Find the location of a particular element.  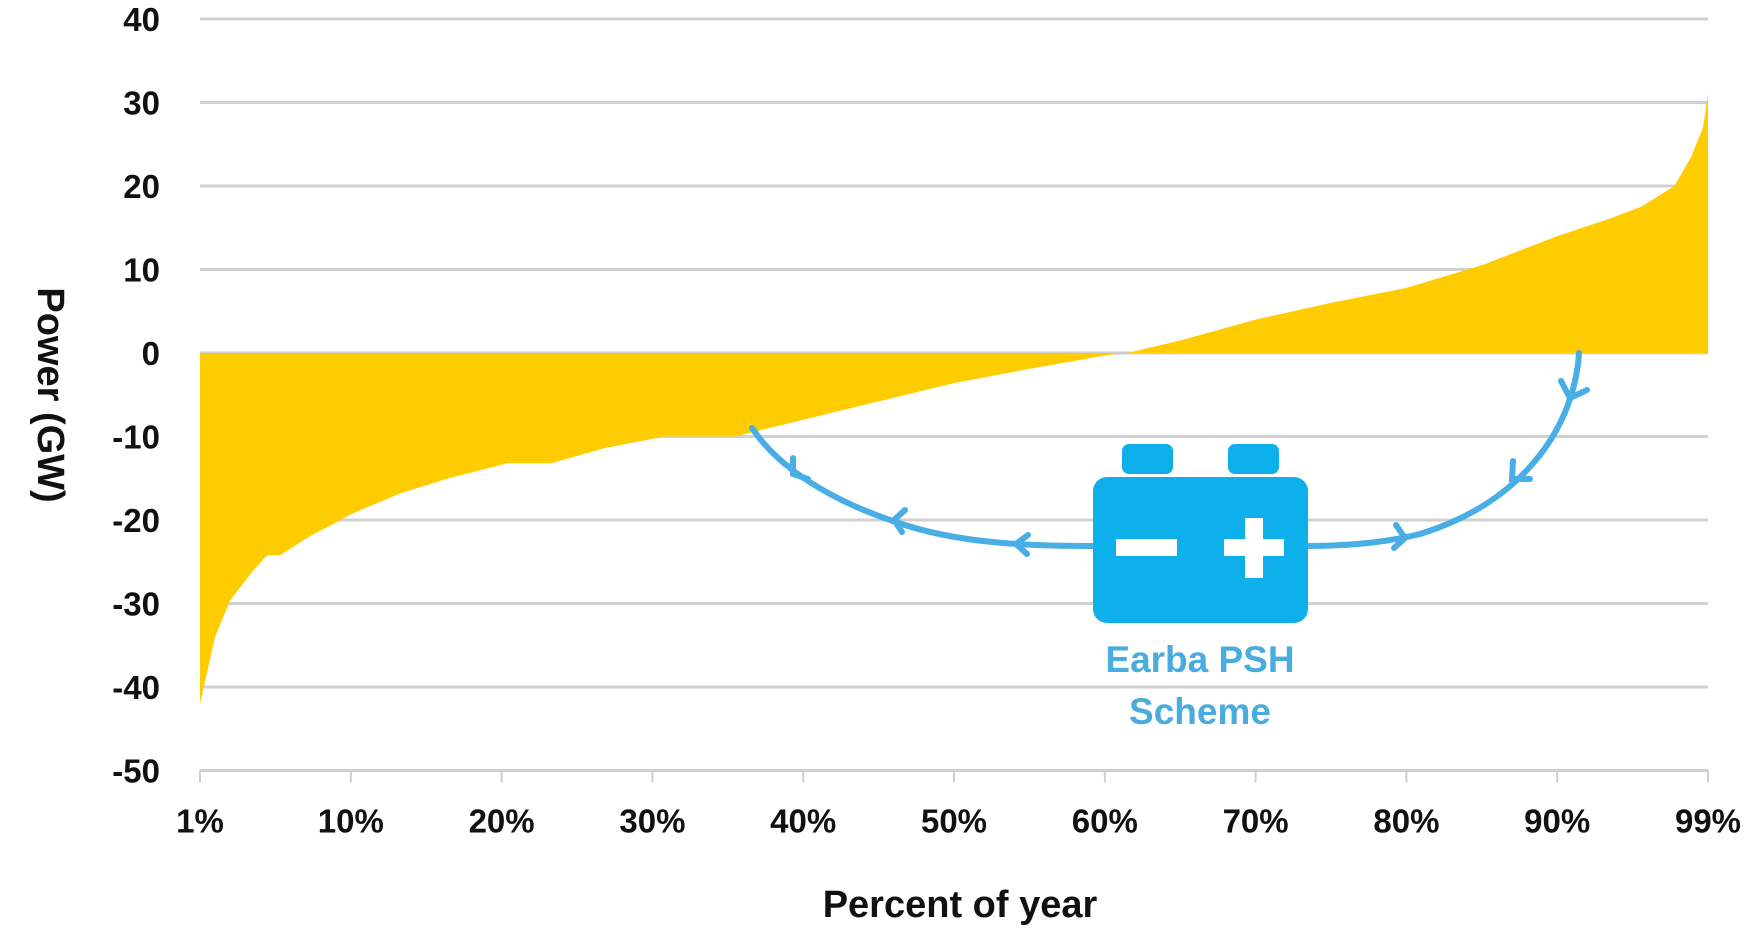

x-axis-label: Percent of year is located at coordinates (960, 905).